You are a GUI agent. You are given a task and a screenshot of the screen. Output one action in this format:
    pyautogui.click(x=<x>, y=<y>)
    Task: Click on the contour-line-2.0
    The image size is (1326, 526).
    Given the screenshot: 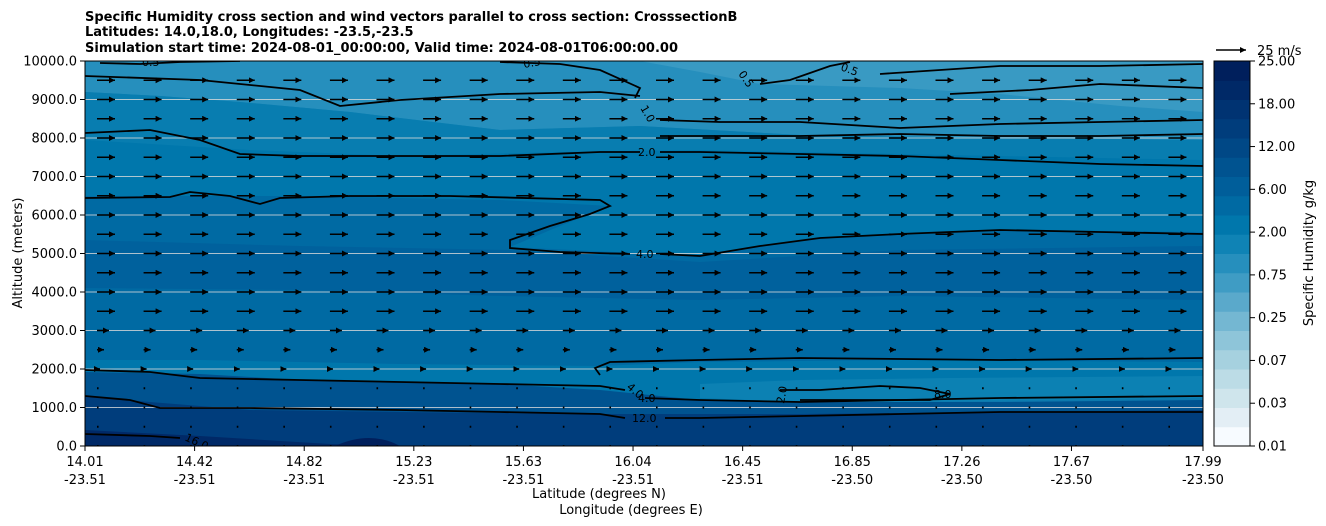 What is the action you would take?
    pyautogui.click(x=644, y=148)
    